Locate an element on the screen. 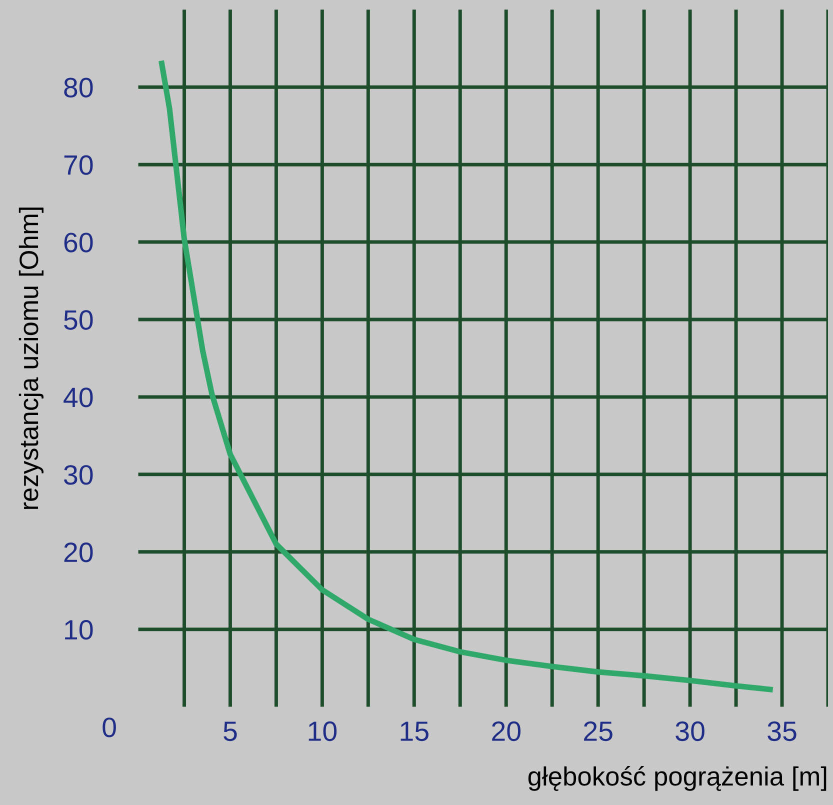  y-axis-title: rezystancja uziomu [Ohm] is located at coordinates (31, 358).